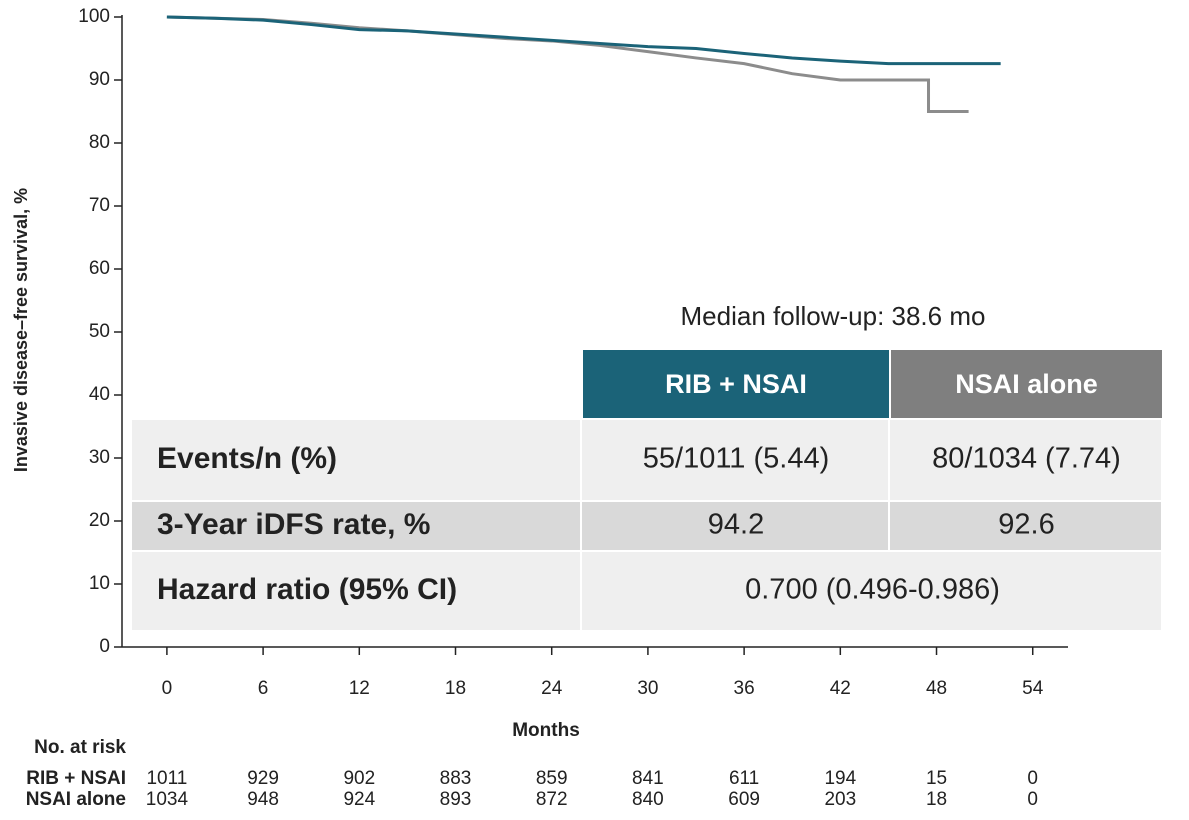  Describe the element at coordinates (359, 688) in the screenshot. I see `x-tick-label: 12` at that location.